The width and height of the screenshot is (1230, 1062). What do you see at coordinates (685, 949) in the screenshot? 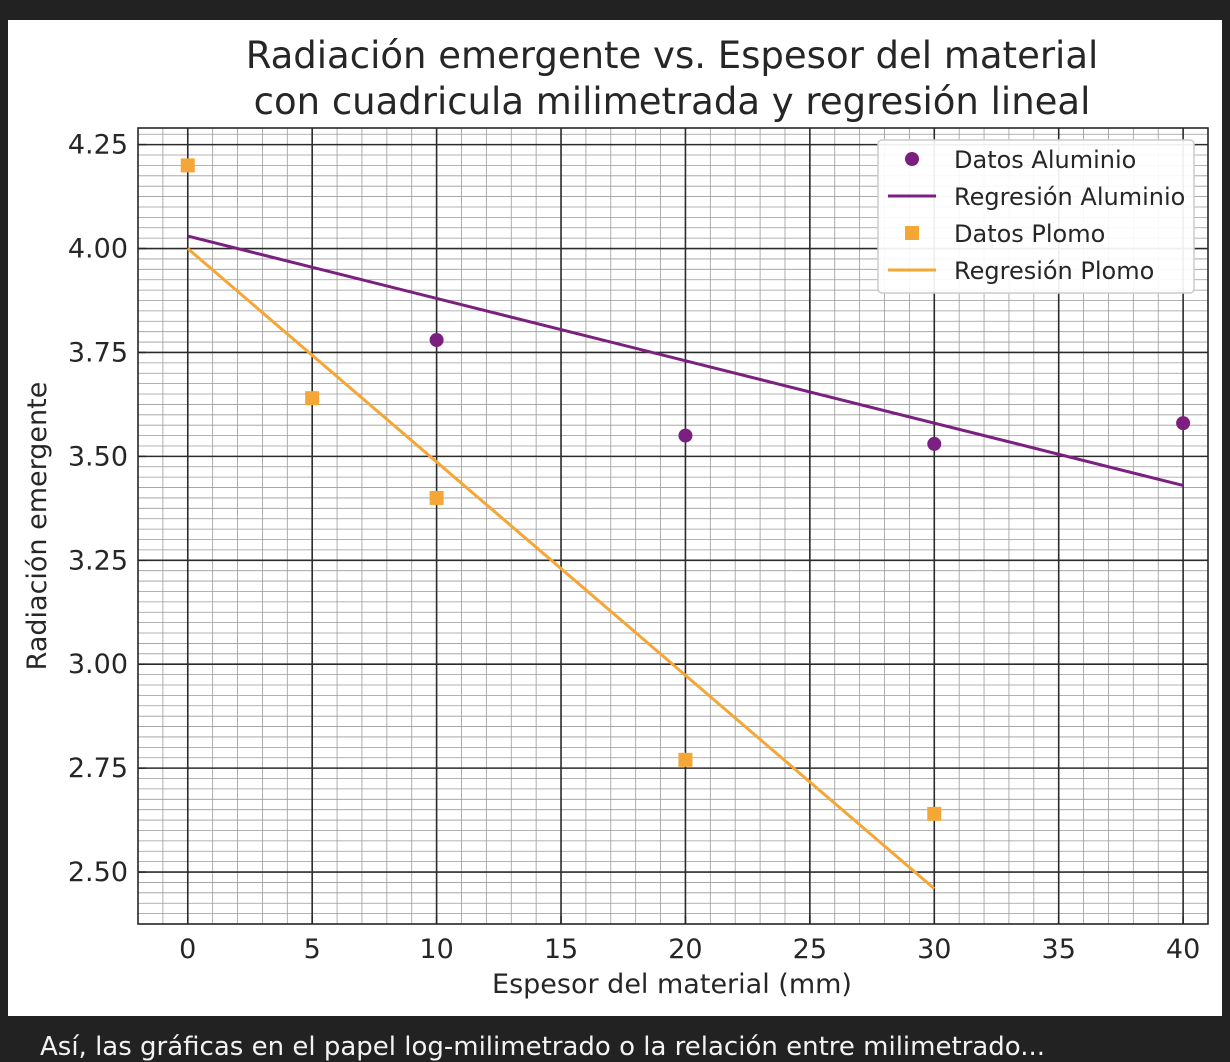
I see `x-tick-label: 20` at bounding box center [685, 949].